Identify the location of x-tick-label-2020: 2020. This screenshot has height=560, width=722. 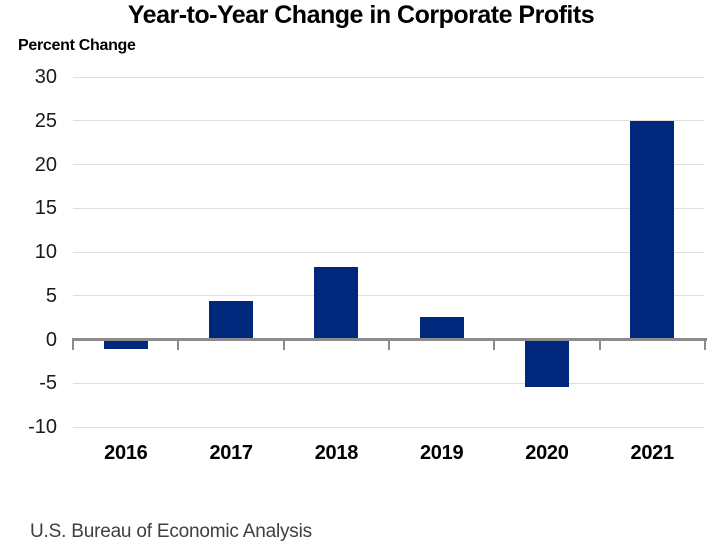
(547, 453).